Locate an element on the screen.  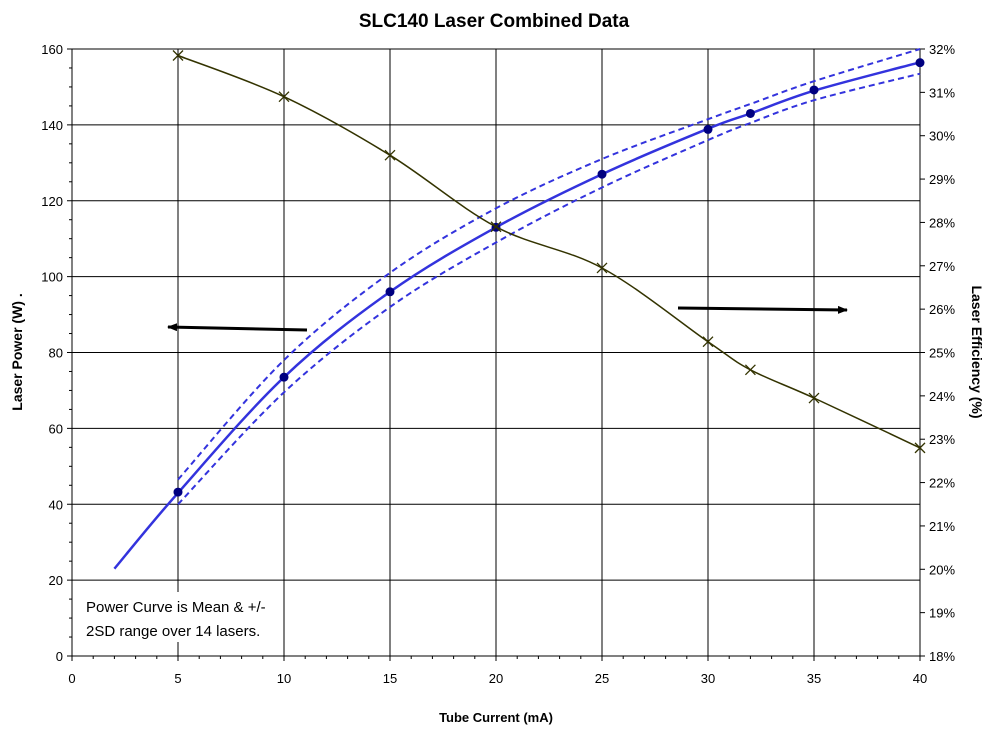
right-axis-arrow is located at coordinates (762, 309).